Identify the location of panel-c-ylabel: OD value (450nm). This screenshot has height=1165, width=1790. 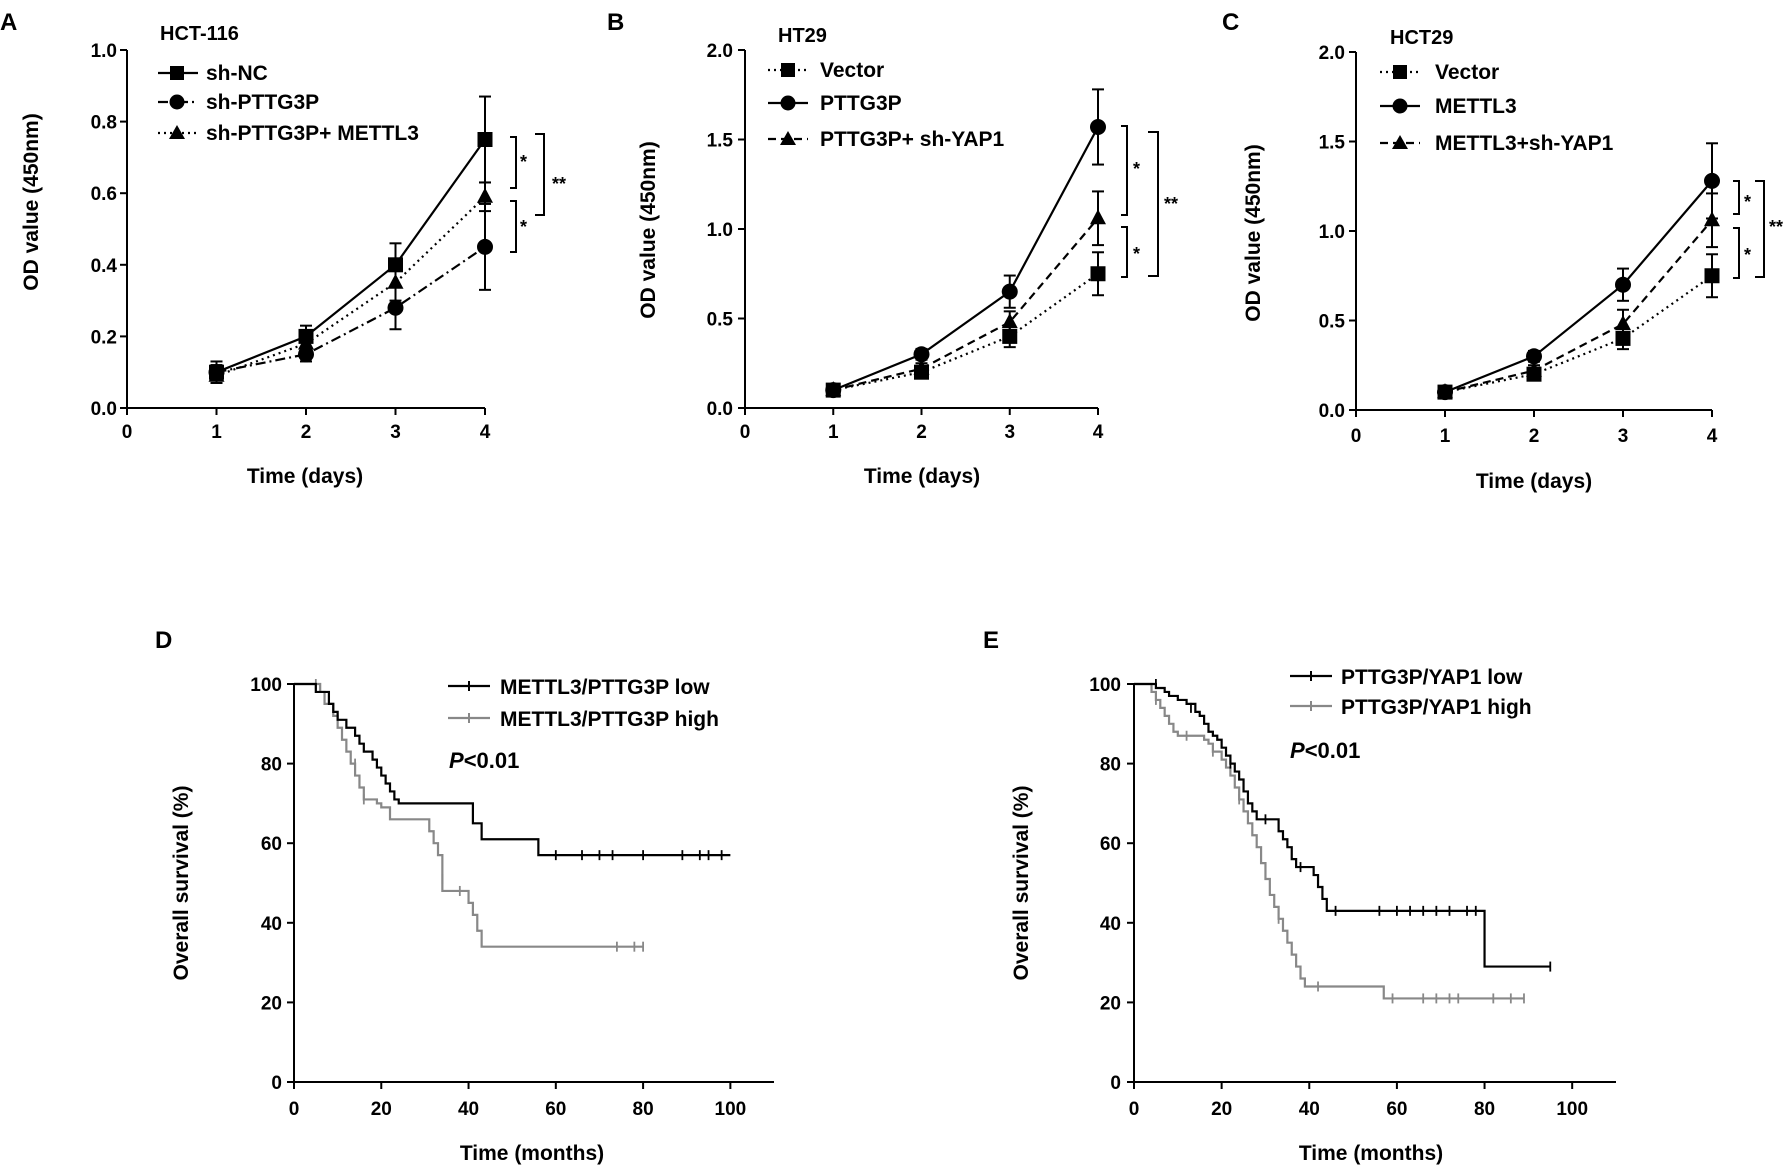
(1253, 232).